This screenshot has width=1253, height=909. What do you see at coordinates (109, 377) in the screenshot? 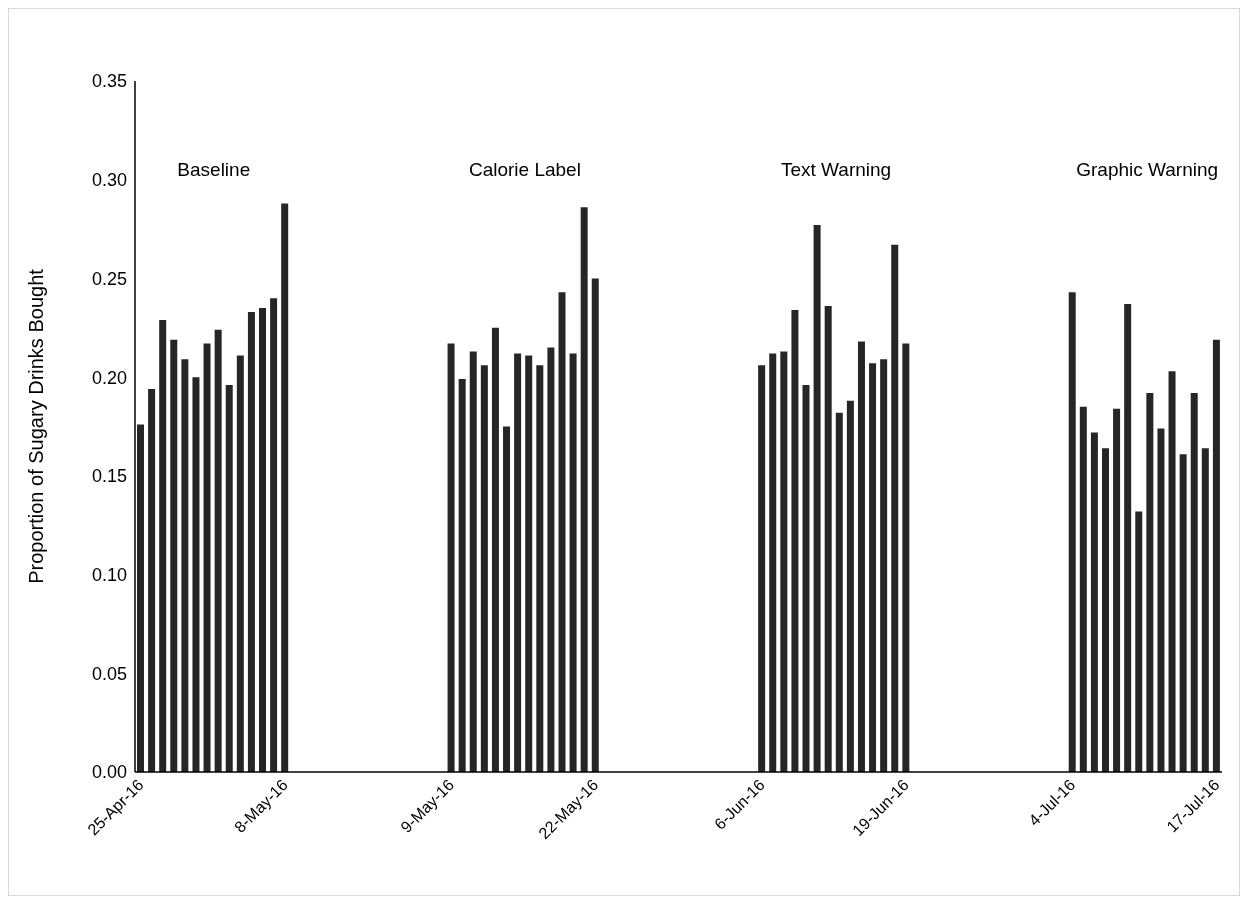
I see `y-tick-label: 0.20` at bounding box center [109, 377].